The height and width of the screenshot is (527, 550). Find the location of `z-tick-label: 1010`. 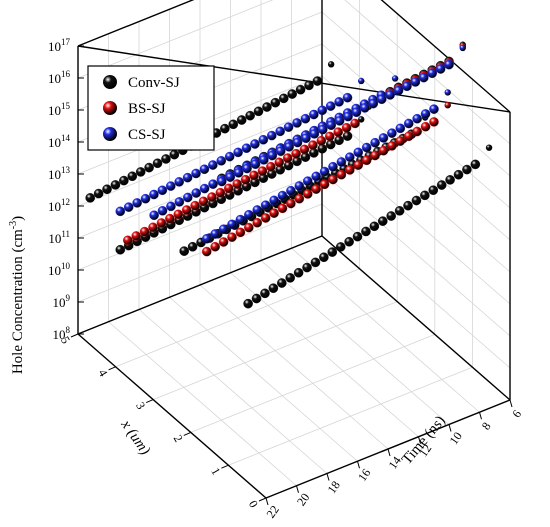

z-tick-label: 1010 is located at coordinates (59, 269).